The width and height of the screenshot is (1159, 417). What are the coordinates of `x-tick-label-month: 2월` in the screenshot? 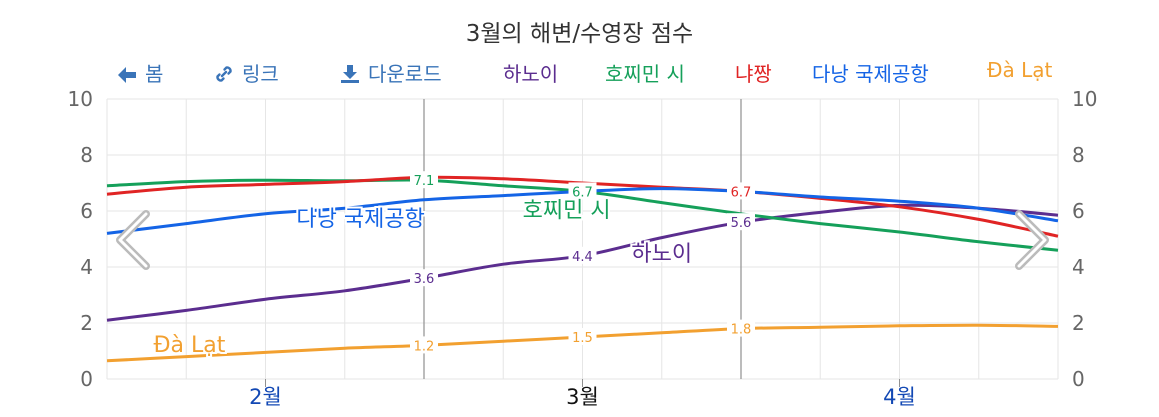 It's located at (265, 397).